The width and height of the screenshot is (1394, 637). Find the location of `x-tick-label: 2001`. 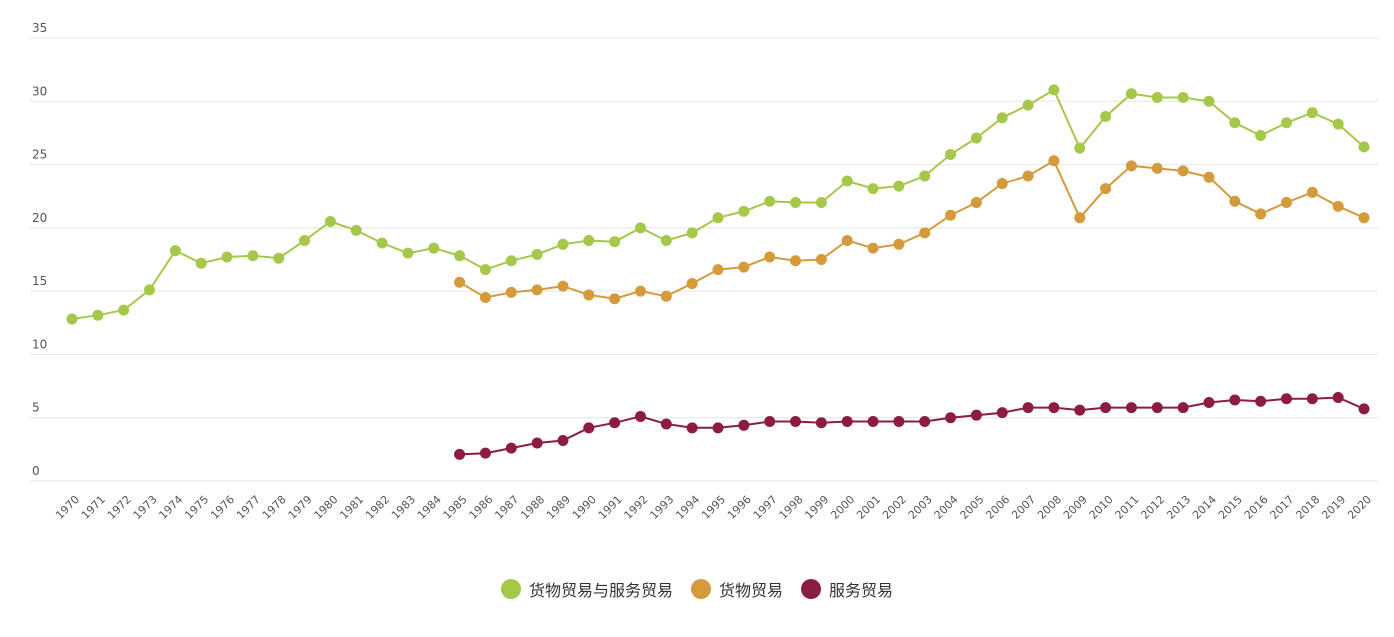

x-tick-label: 2001 is located at coordinates (868, 507).